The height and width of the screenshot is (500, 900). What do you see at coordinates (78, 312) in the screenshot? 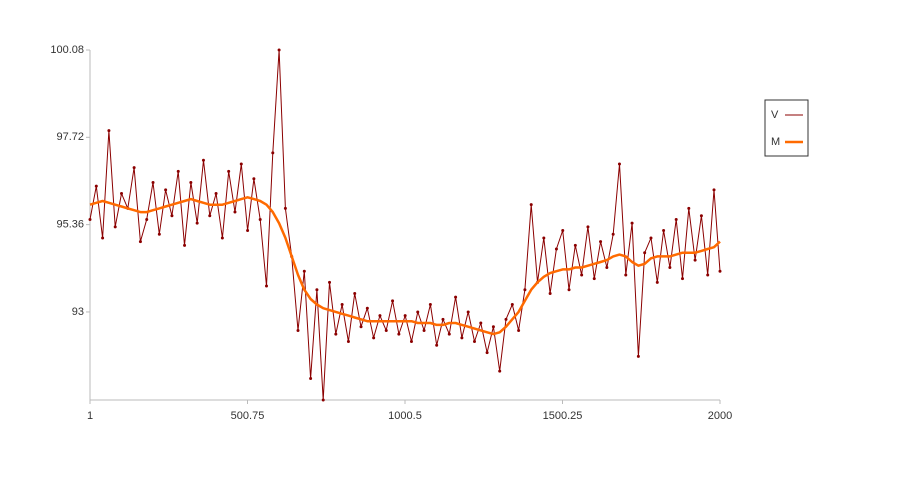
I see `y-tick-label: 93` at bounding box center [78, 312].